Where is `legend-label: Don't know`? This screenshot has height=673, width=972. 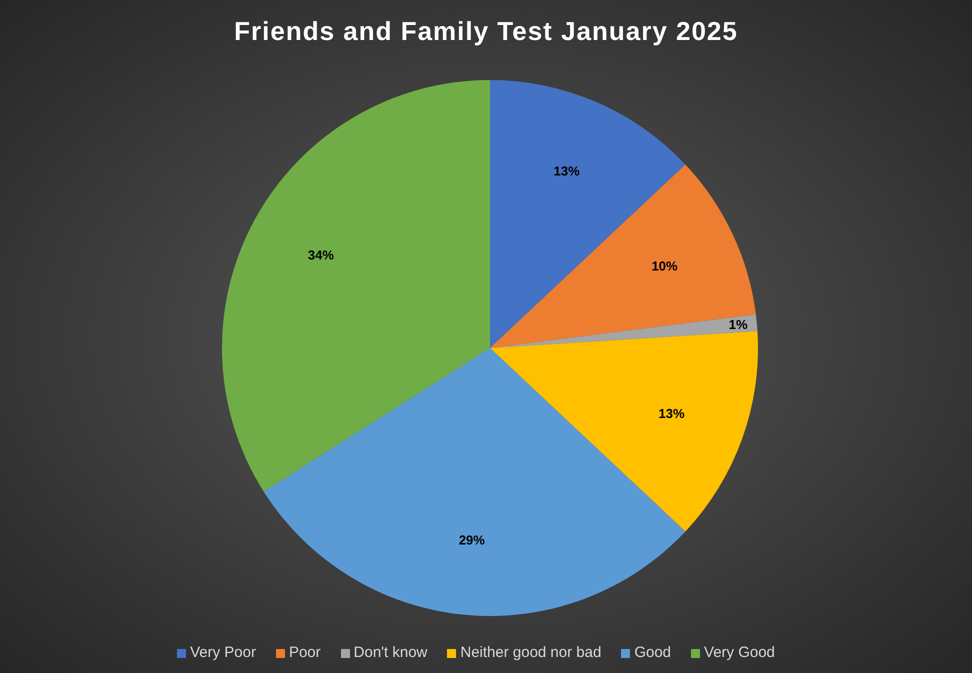 legend-label: Don't know is located at coordinates (391, 652).